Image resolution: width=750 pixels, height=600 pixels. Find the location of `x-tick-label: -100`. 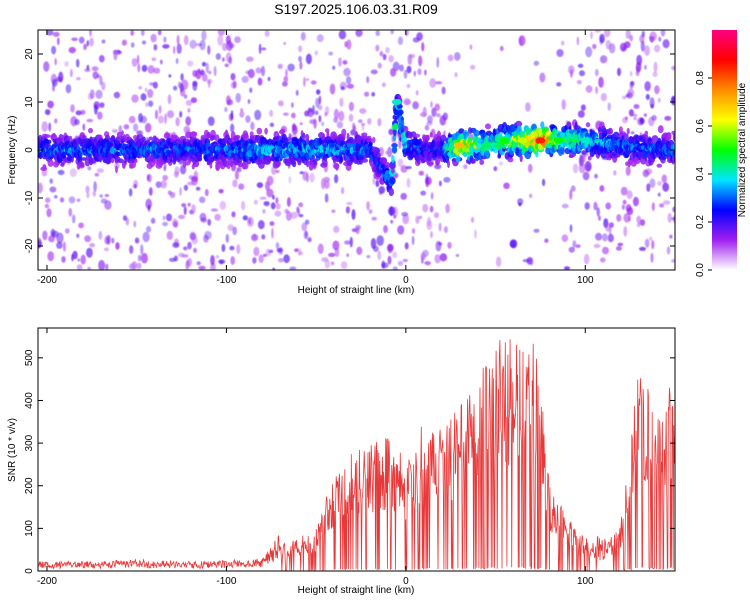

x-tick-label: -100 is located at coordinates (226, 280).